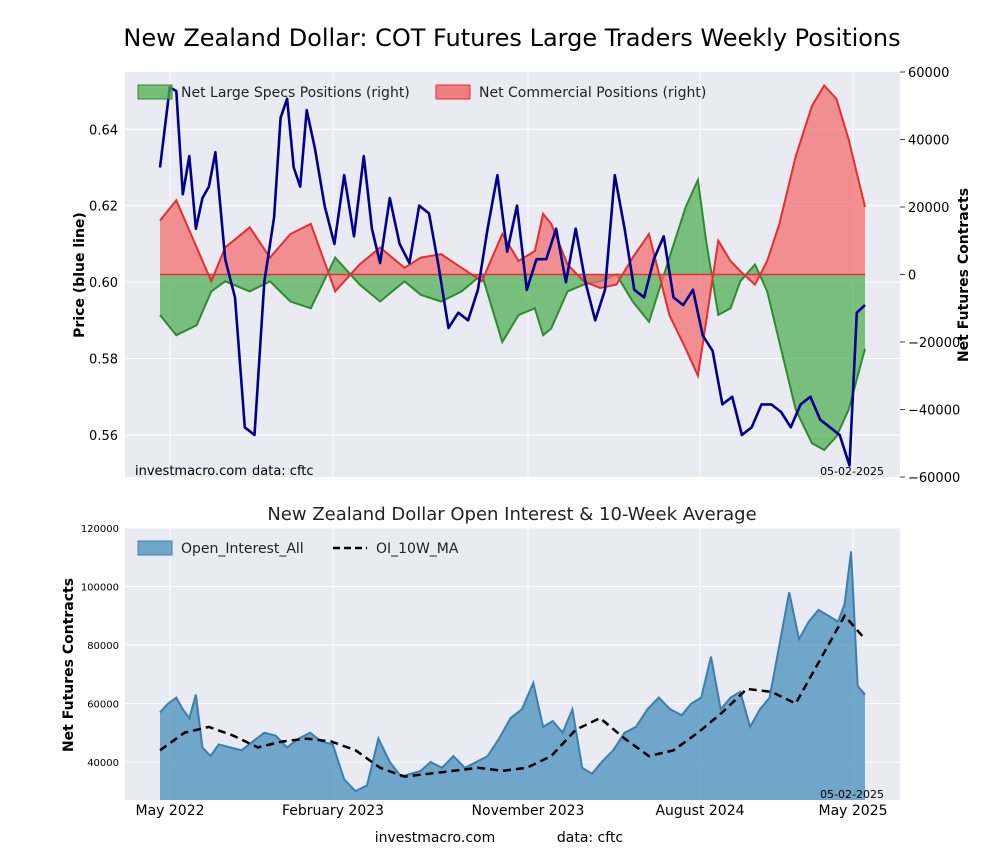 This screenshot has width=1000, height=864. Describe the element at coordinates (928, 73) in the screenshot. I see `top-right-tick-label: 60000` at that location.